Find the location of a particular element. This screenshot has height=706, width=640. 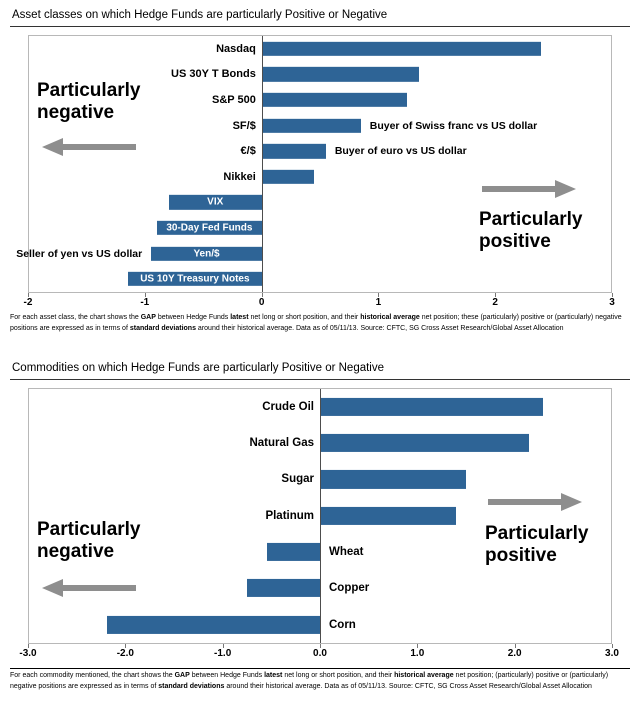

bar-annotation-sf: Buyer of Swiss franc vs US dollar is located at coordinates (453, 125).